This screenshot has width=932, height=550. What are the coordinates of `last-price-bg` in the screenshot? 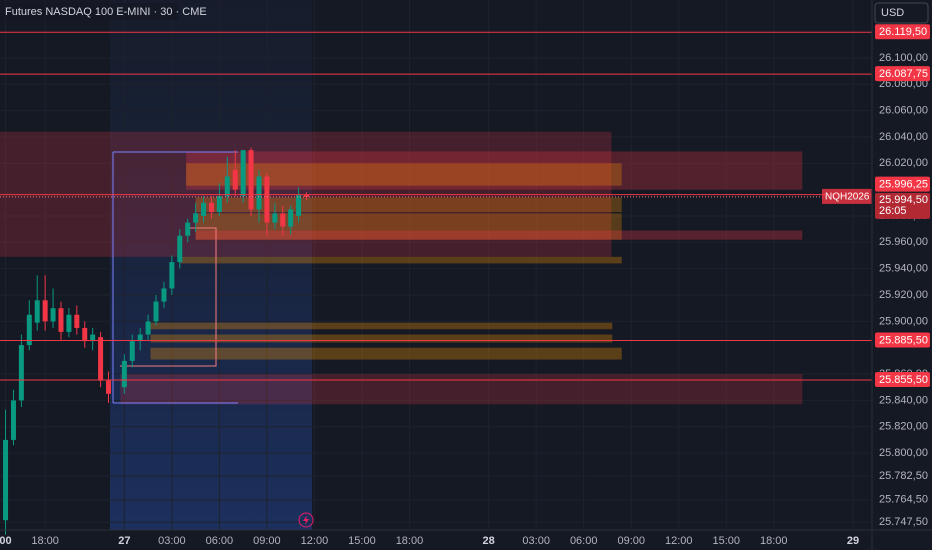 It's located at (902, 205).